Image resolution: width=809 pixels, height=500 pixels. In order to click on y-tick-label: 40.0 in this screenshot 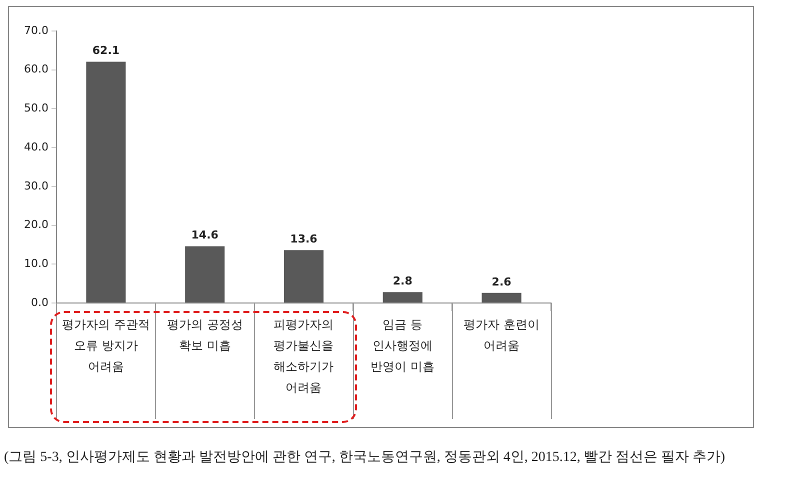, I will do `click(36, 147)`.